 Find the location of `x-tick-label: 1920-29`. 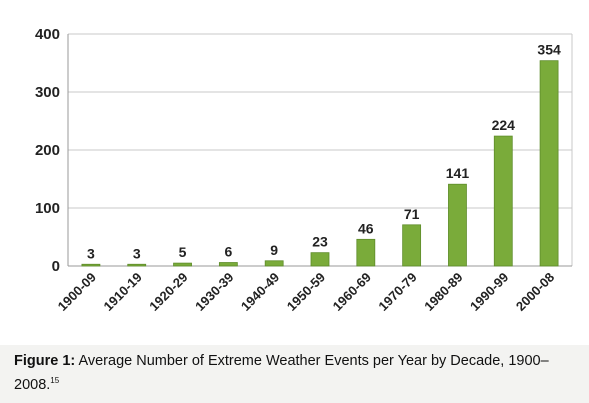

x-tick-label: 1920-29 is located at coordinates (168, 292).